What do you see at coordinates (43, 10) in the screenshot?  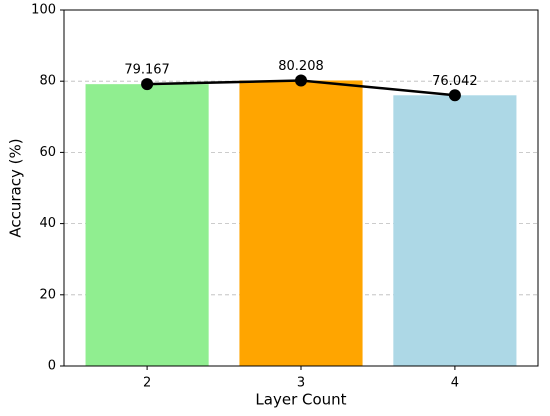 I see `y-tick-label: 100` at bounding box center [43, 10].